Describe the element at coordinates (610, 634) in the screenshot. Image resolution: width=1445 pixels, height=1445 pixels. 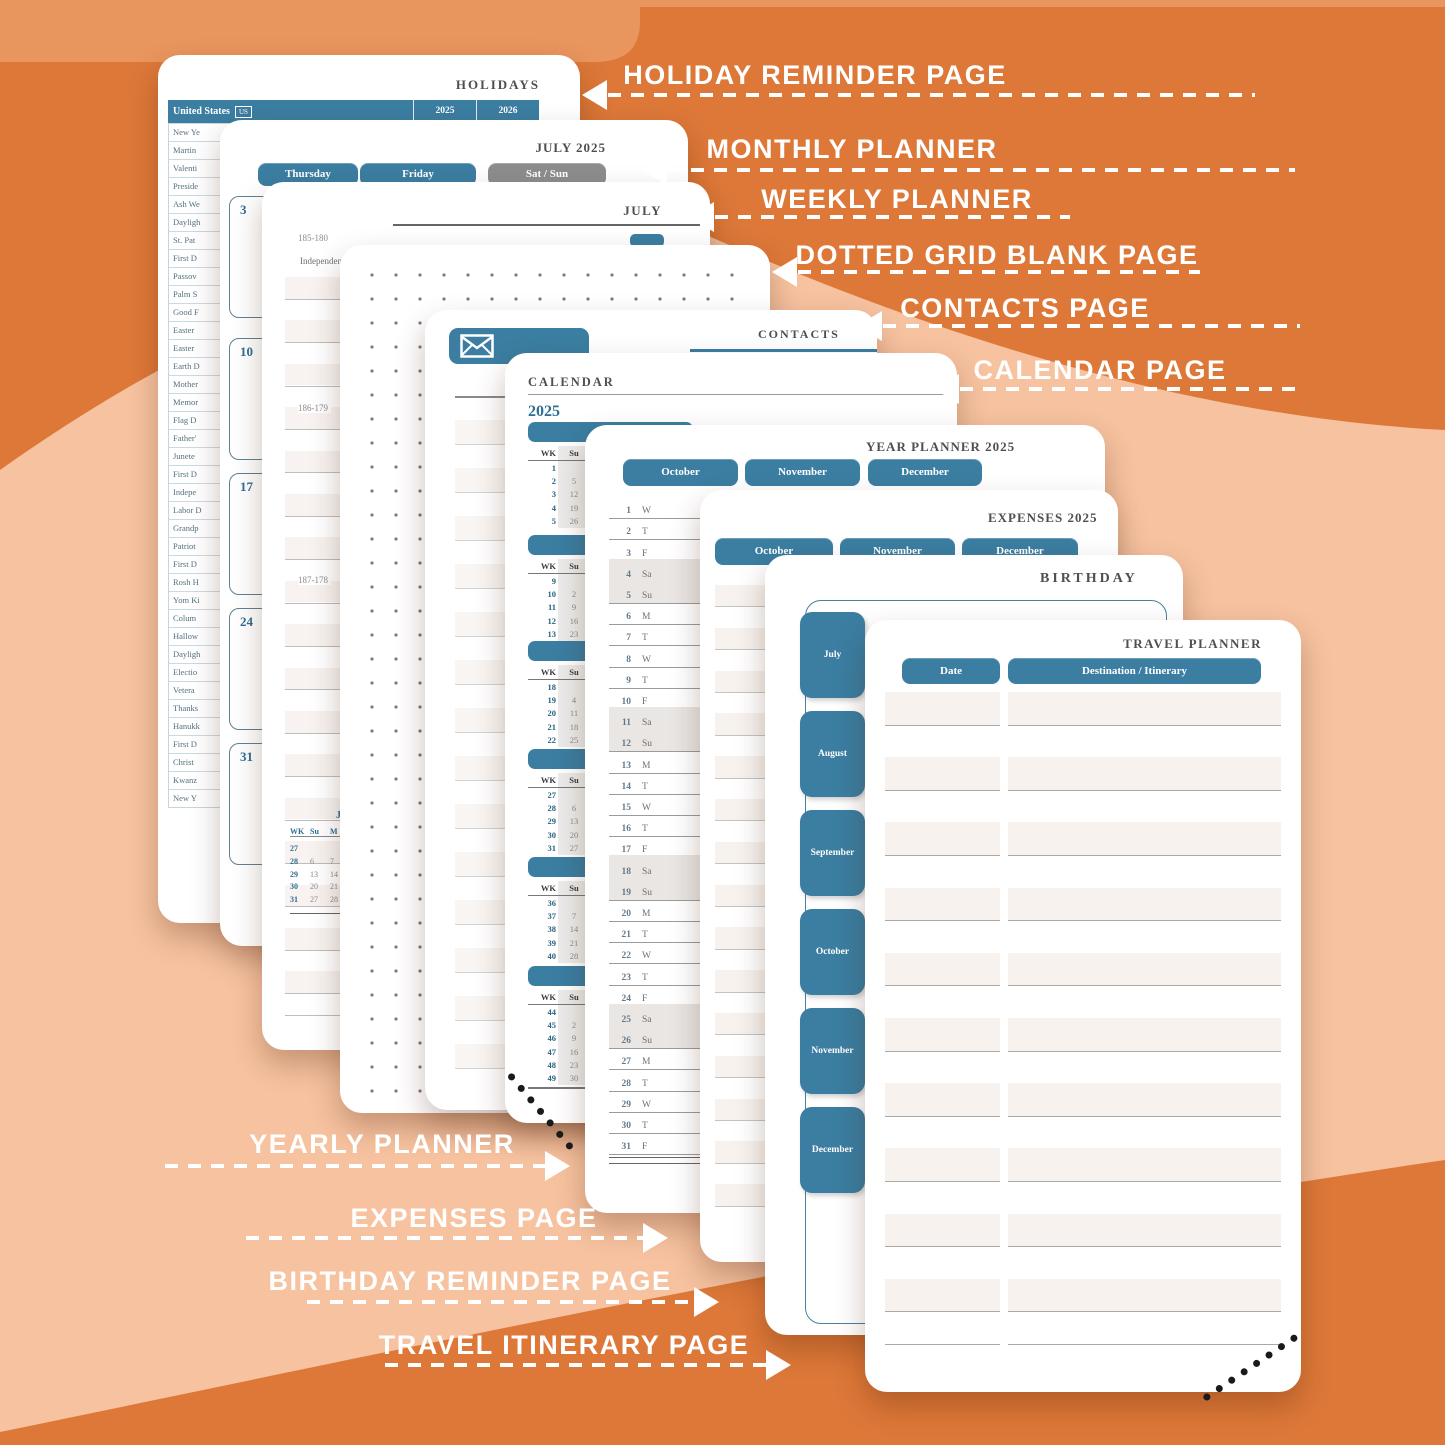
I see `calendar-week-row: 13 23` at that location.